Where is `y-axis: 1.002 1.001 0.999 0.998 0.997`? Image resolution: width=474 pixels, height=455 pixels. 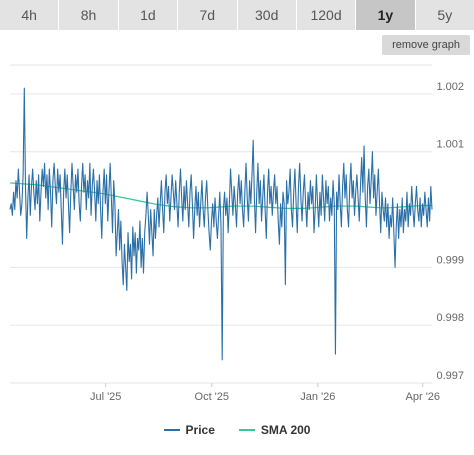
y-axis: 1.002 1.001 0.999 0.998 0.997 is located at coordinates (450, 231).